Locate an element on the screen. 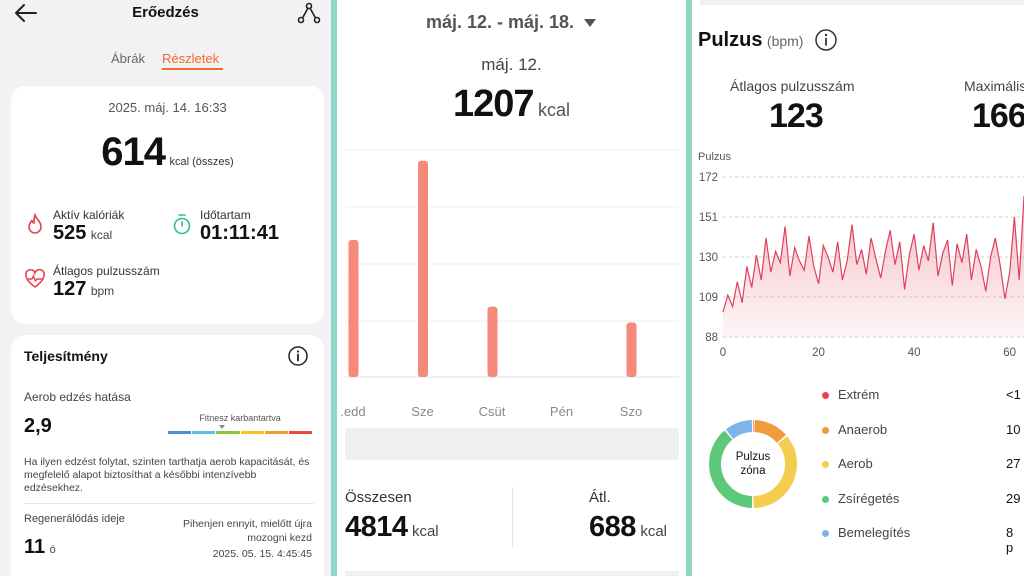 This screenshot has width=1024, height=576. total-unit: kcal is located at coordinates (425, 531).